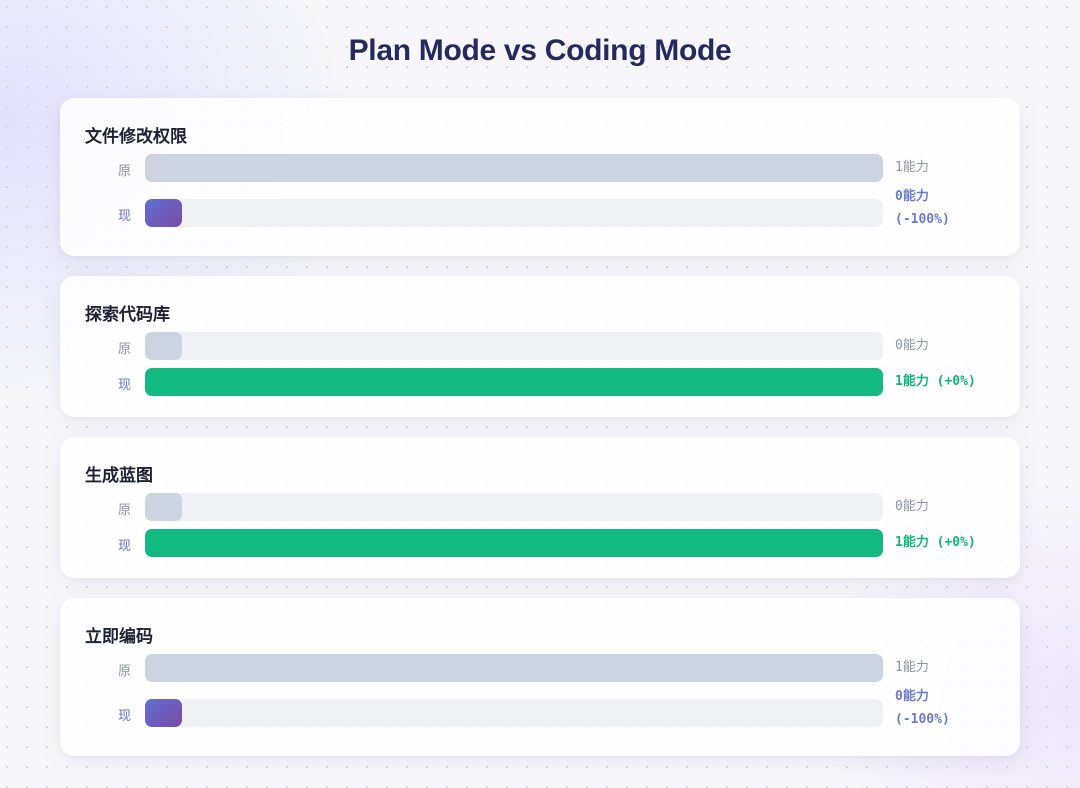 Image resolution: width=1080 pixels, height=788 pixels. Describe the element at coordinates (127, 314) in the screenshot. I see `category-title: 探索代码库` at that location.